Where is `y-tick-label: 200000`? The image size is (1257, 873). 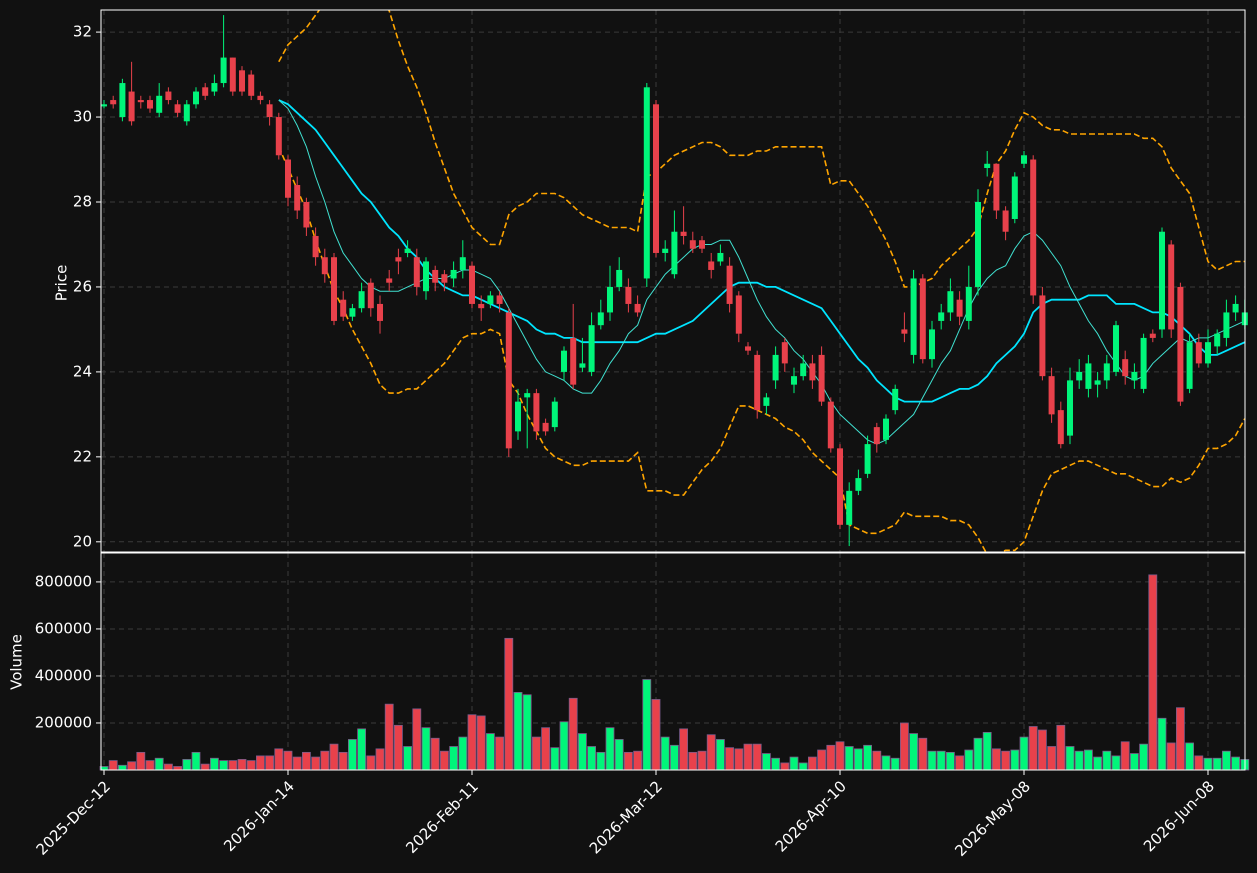 y-tick-label: 200000 is located at coordinates (63, 722).